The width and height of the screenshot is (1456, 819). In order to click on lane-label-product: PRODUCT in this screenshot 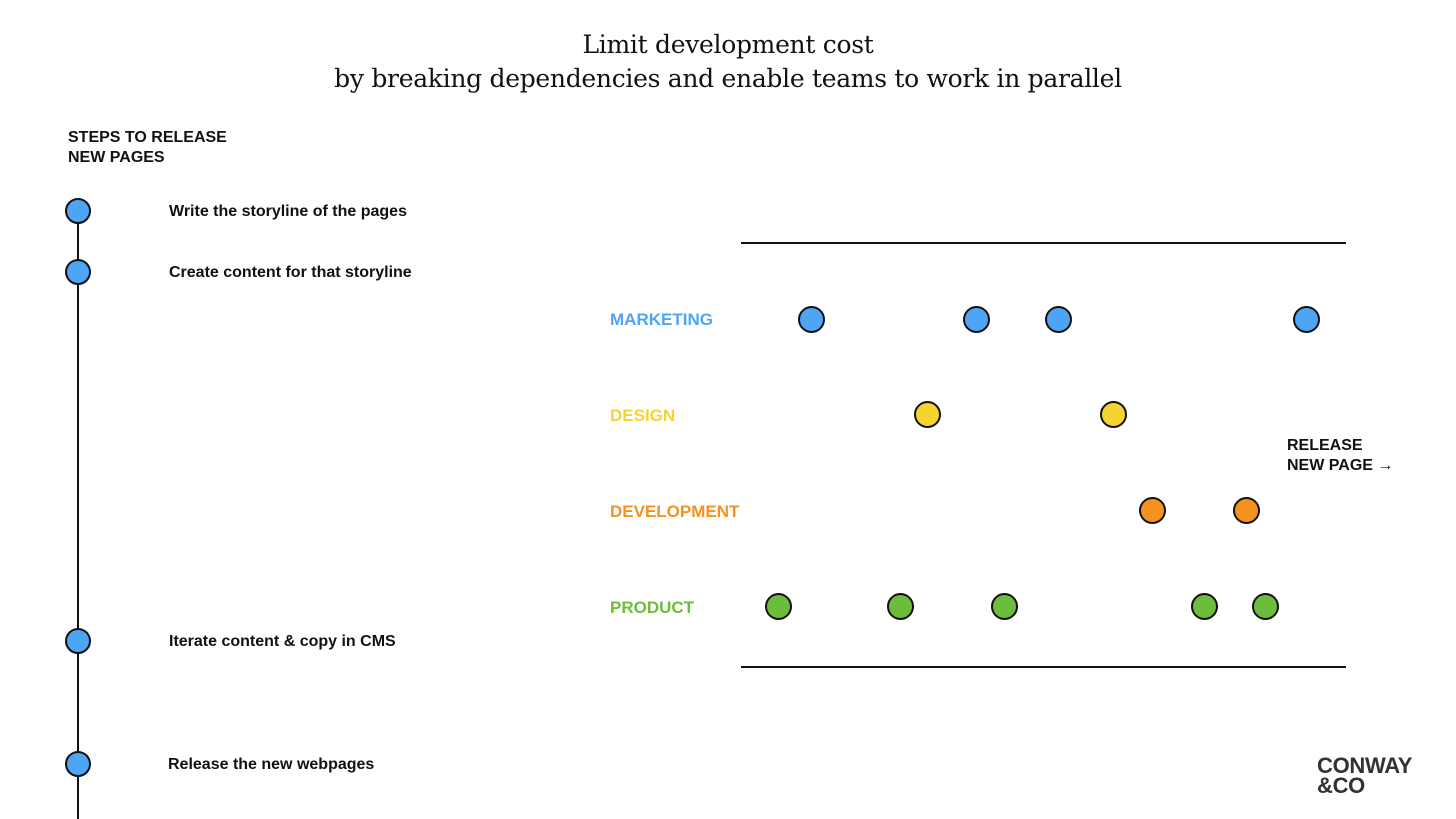, I will do `click(652, 607)`.